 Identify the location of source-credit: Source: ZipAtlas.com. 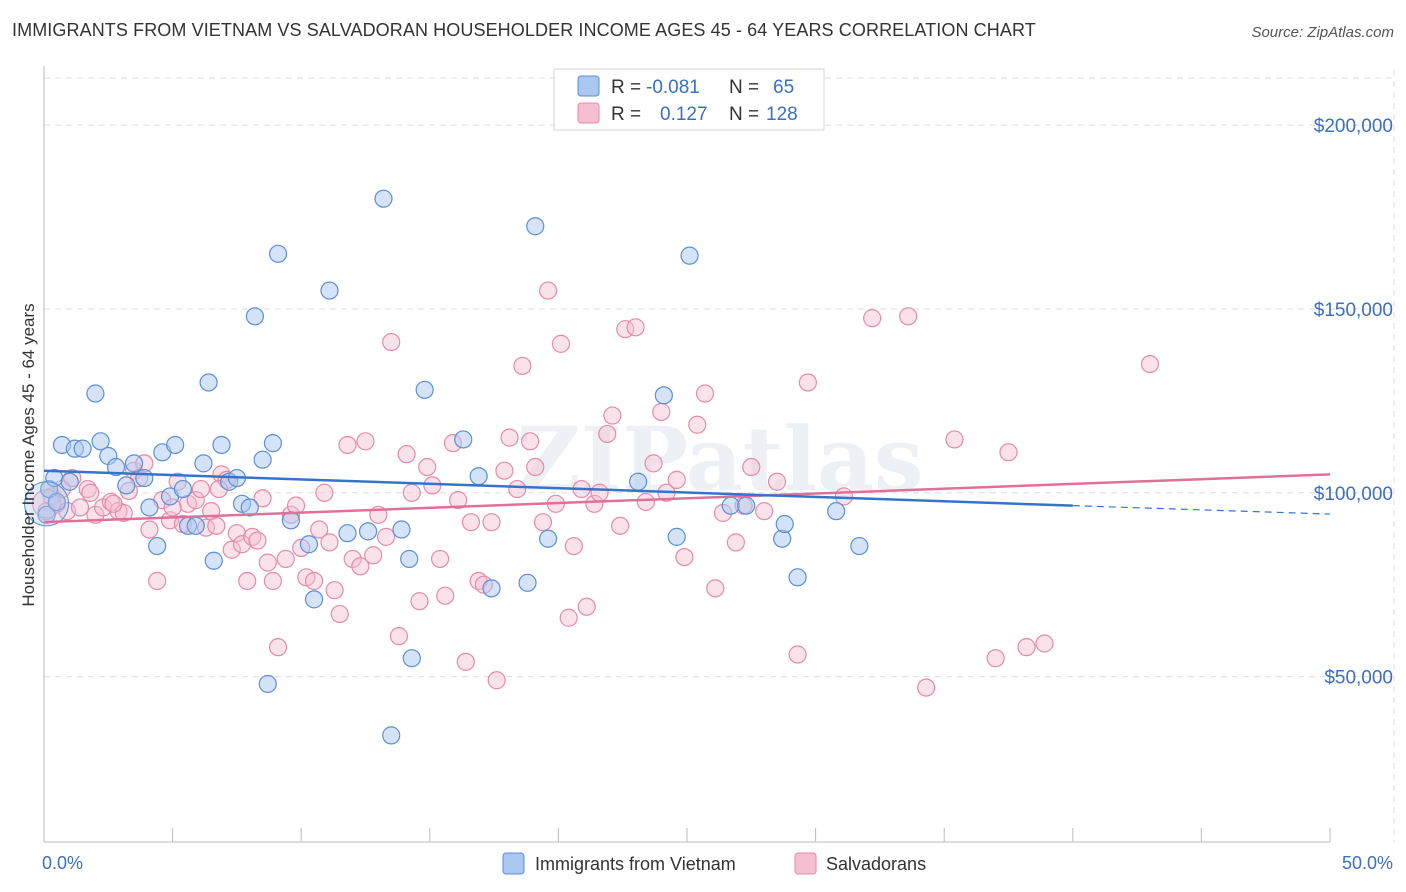
(1322, 32).